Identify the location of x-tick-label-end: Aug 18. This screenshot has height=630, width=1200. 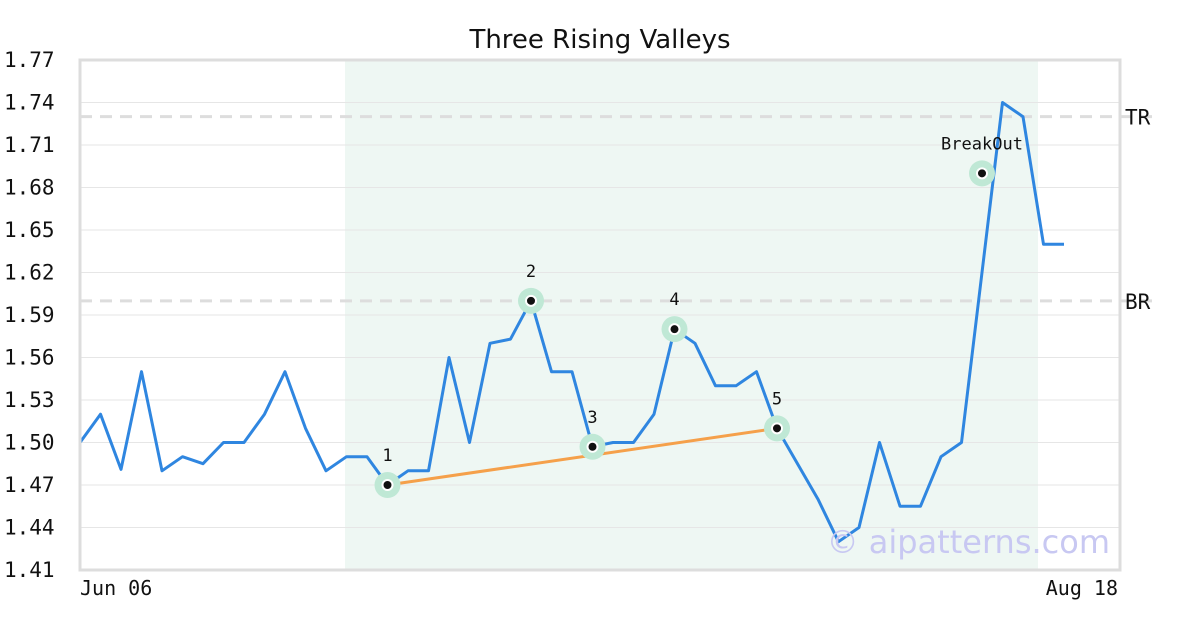
(1082, 588).